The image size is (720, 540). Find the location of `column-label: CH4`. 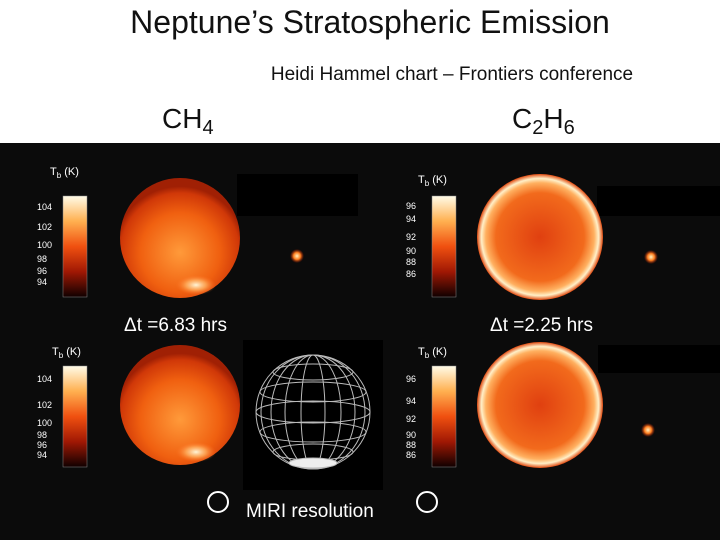

column-label: CH4 is located at coordinates (188, 121).